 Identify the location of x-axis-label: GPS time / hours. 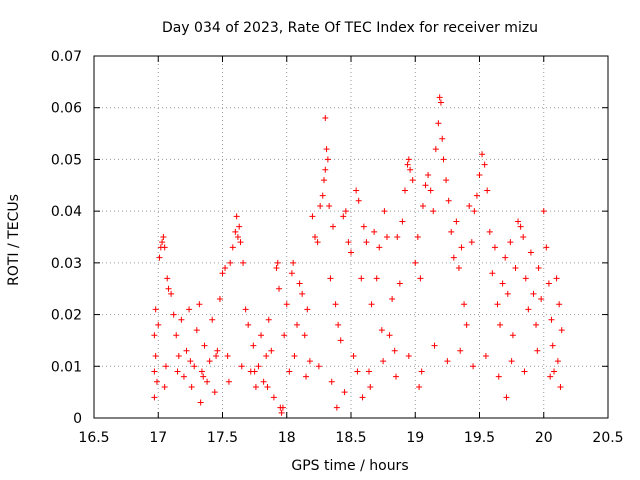
(349, 466).